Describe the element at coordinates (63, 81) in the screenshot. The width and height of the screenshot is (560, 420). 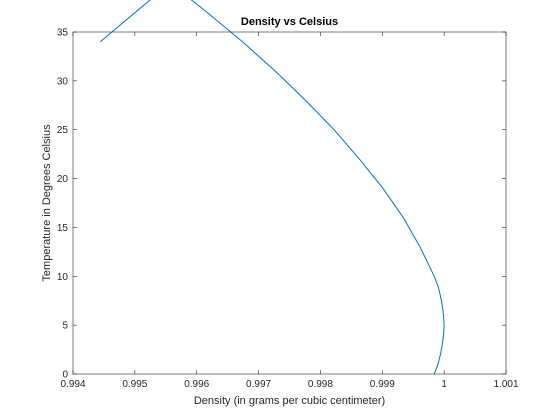
I see `y-tick-label: 30` at that location.